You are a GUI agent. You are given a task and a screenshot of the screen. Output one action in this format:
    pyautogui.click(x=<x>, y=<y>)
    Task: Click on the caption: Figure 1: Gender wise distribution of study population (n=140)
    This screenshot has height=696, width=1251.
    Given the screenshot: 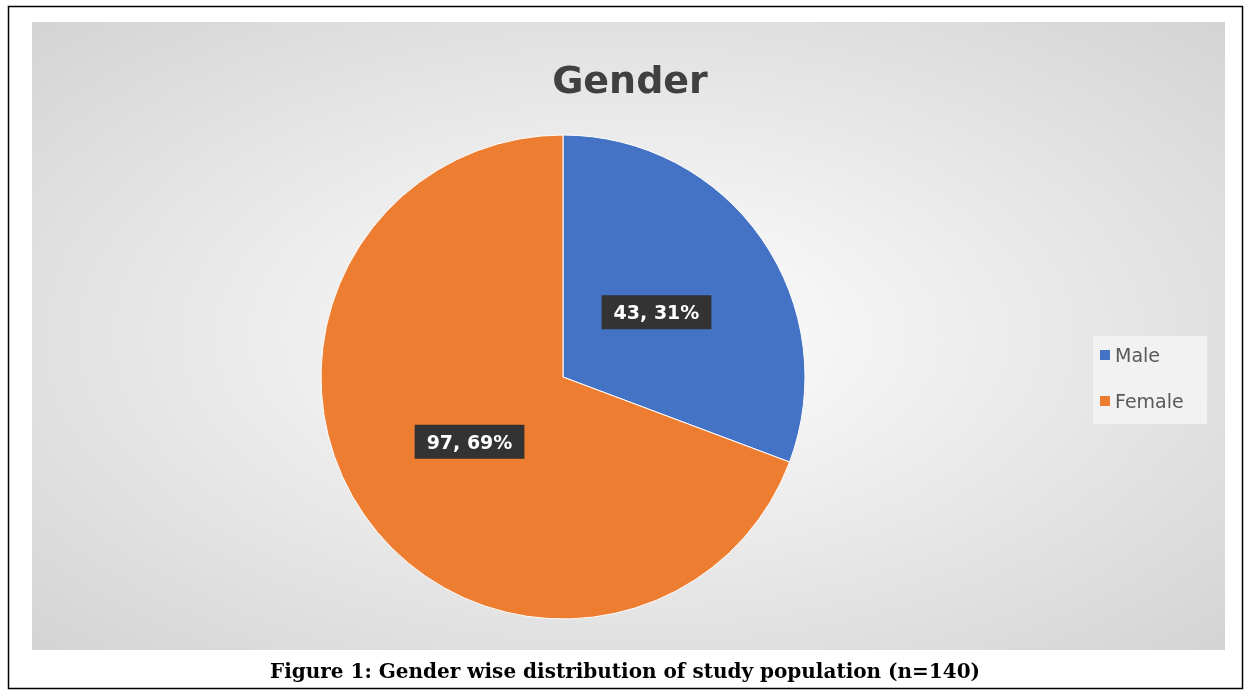 What is the action you would take?
    pyautogui.click(x=625, y=671)
    